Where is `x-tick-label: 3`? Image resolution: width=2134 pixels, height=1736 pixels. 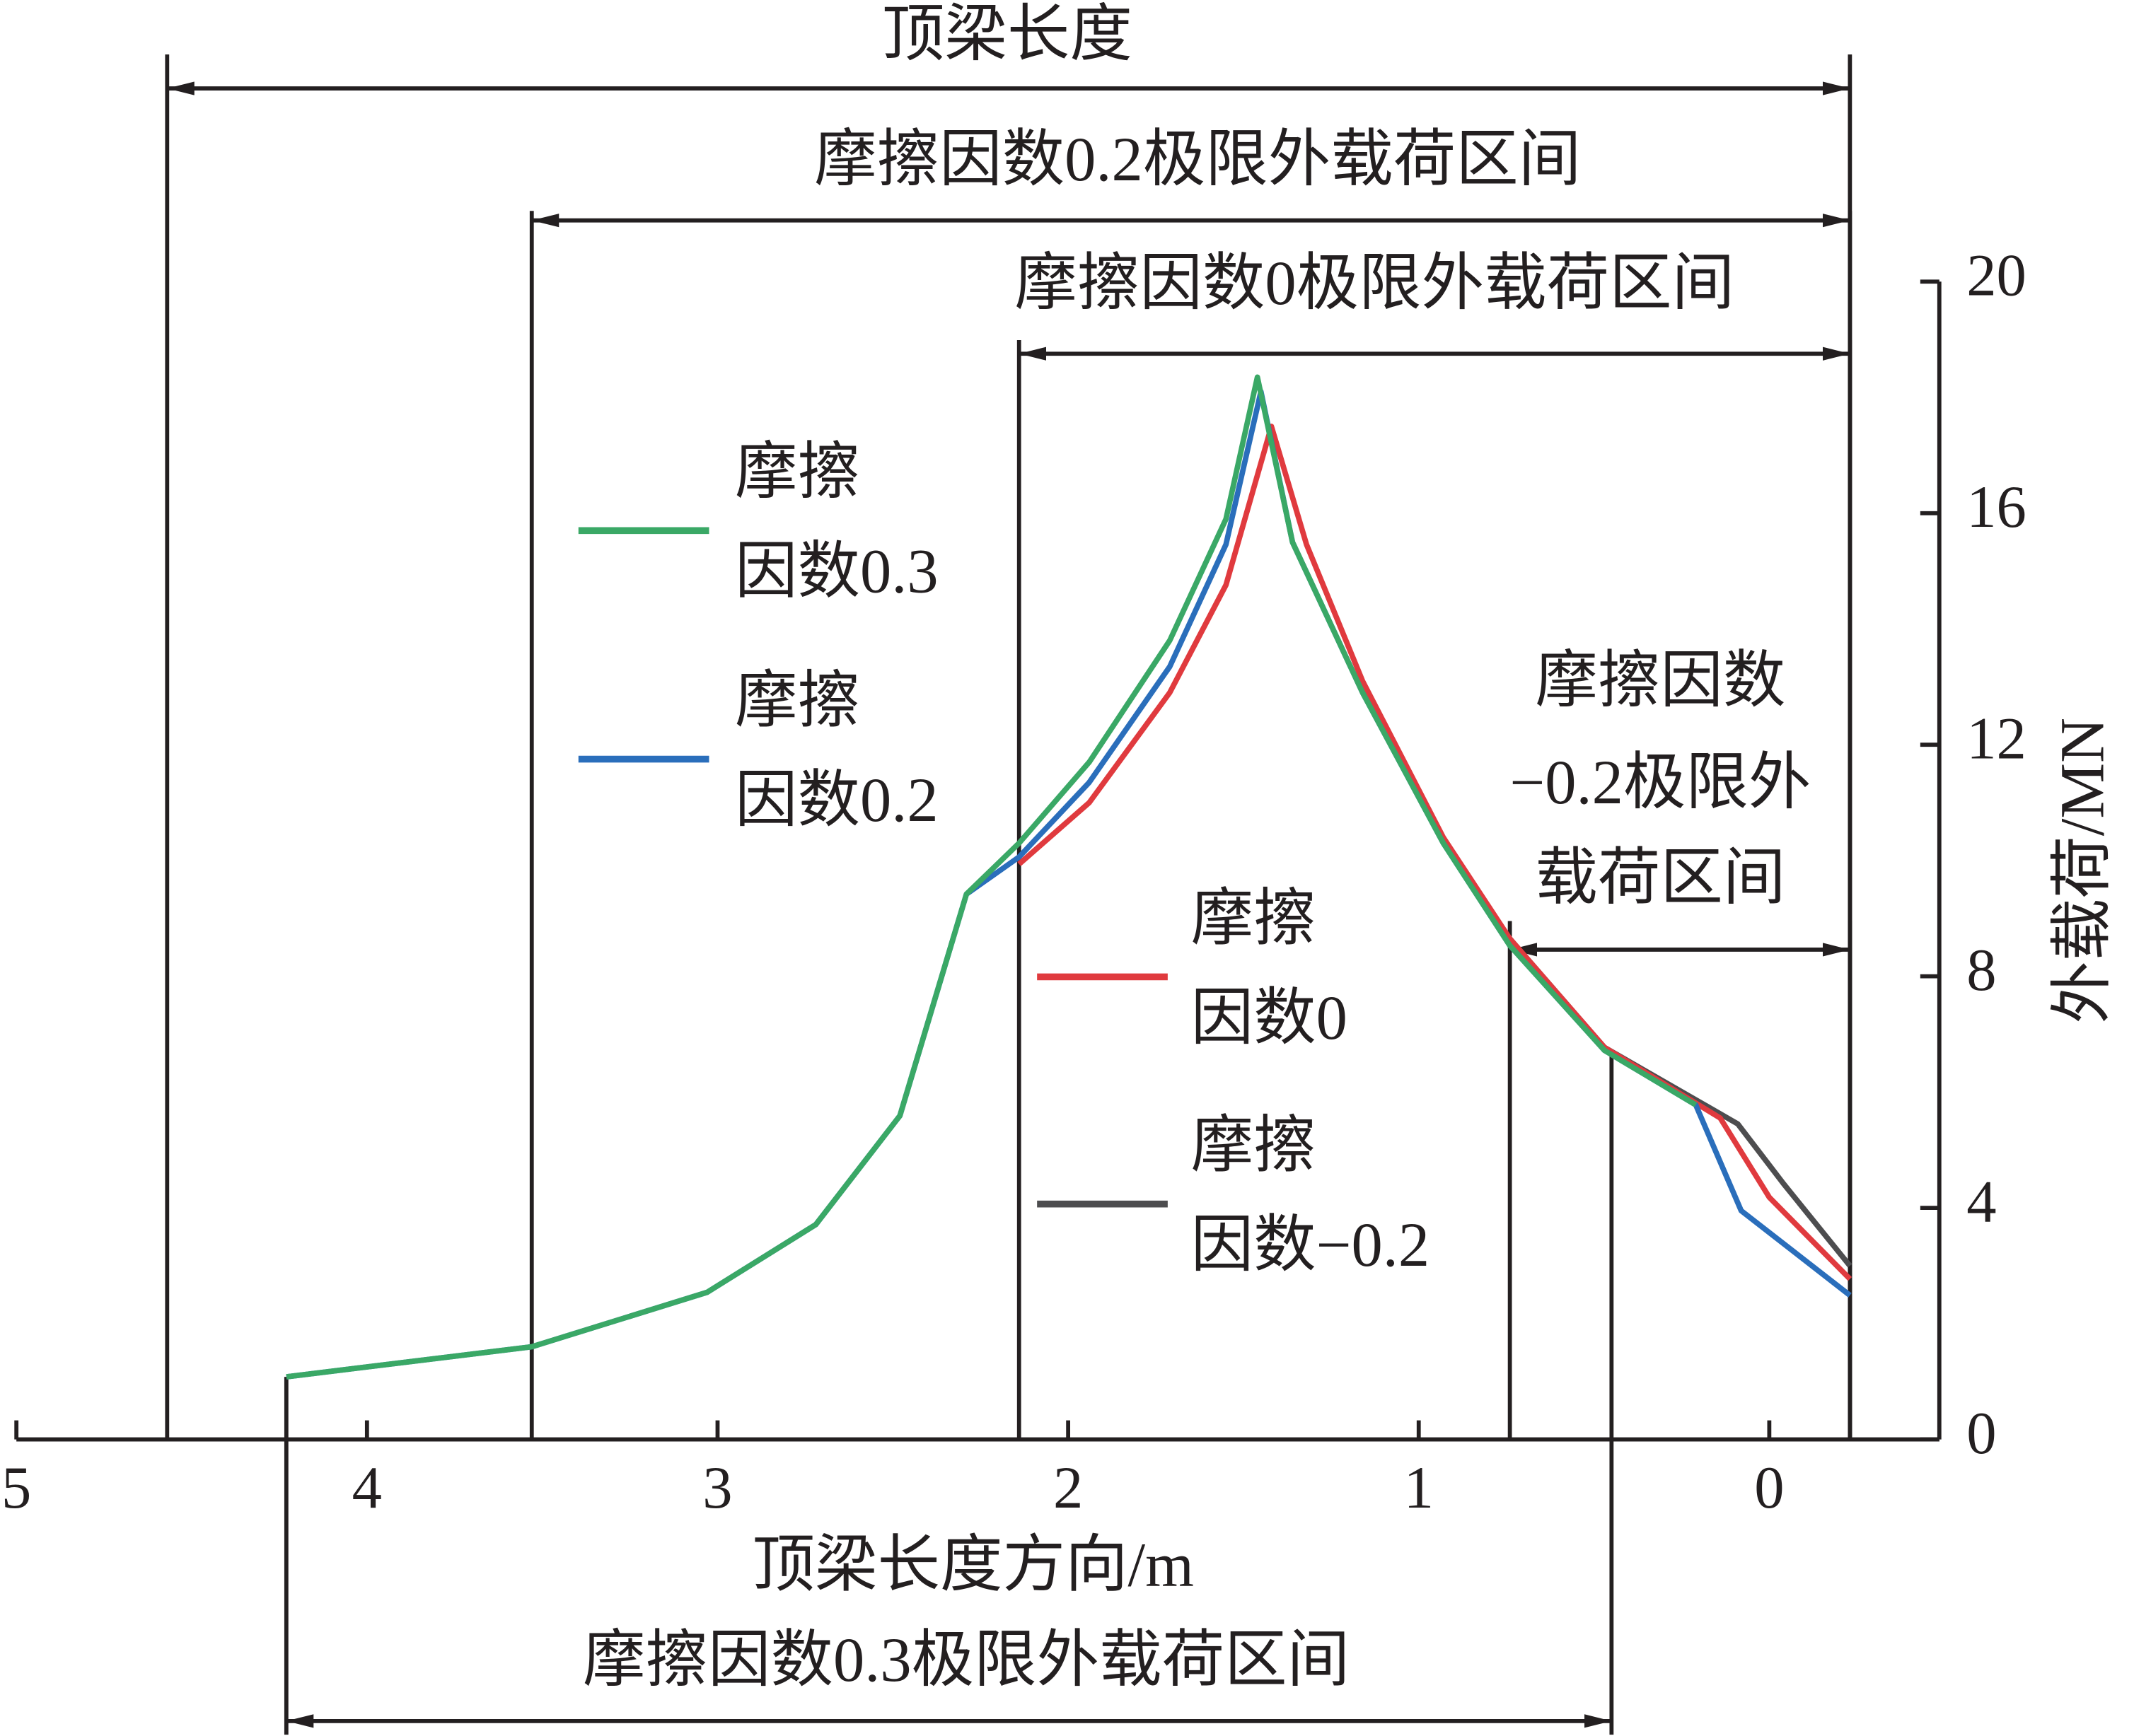 x-tick-label: 3 is located at coordinates (717, 1488).